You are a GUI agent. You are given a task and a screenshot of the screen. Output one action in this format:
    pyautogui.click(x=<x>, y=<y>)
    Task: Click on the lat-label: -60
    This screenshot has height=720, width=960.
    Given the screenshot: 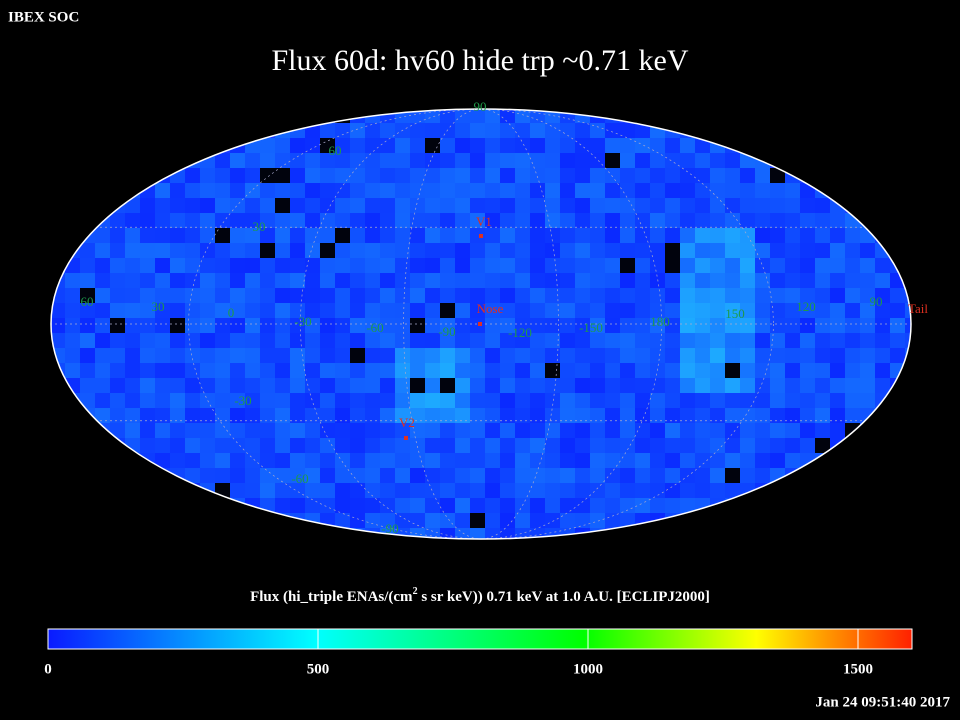 What is the action you would take?
    pyautogui.click(x=299, y=478)
    